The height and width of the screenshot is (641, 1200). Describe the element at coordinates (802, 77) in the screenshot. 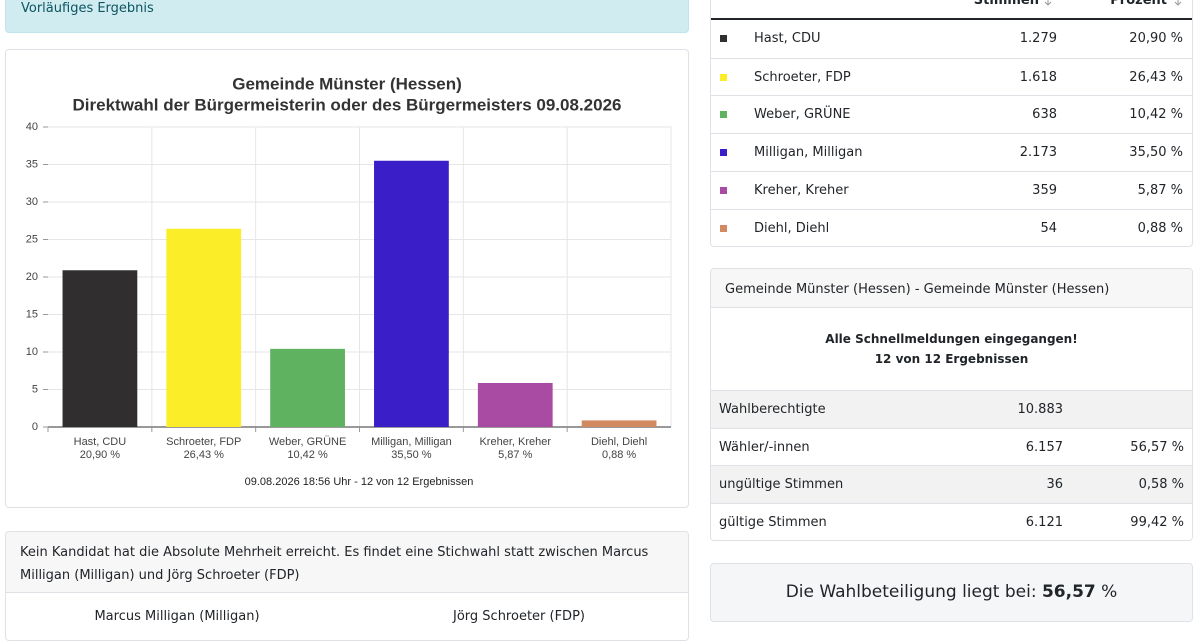

I see `candidate-name: Schroeter, FDP` at that location.